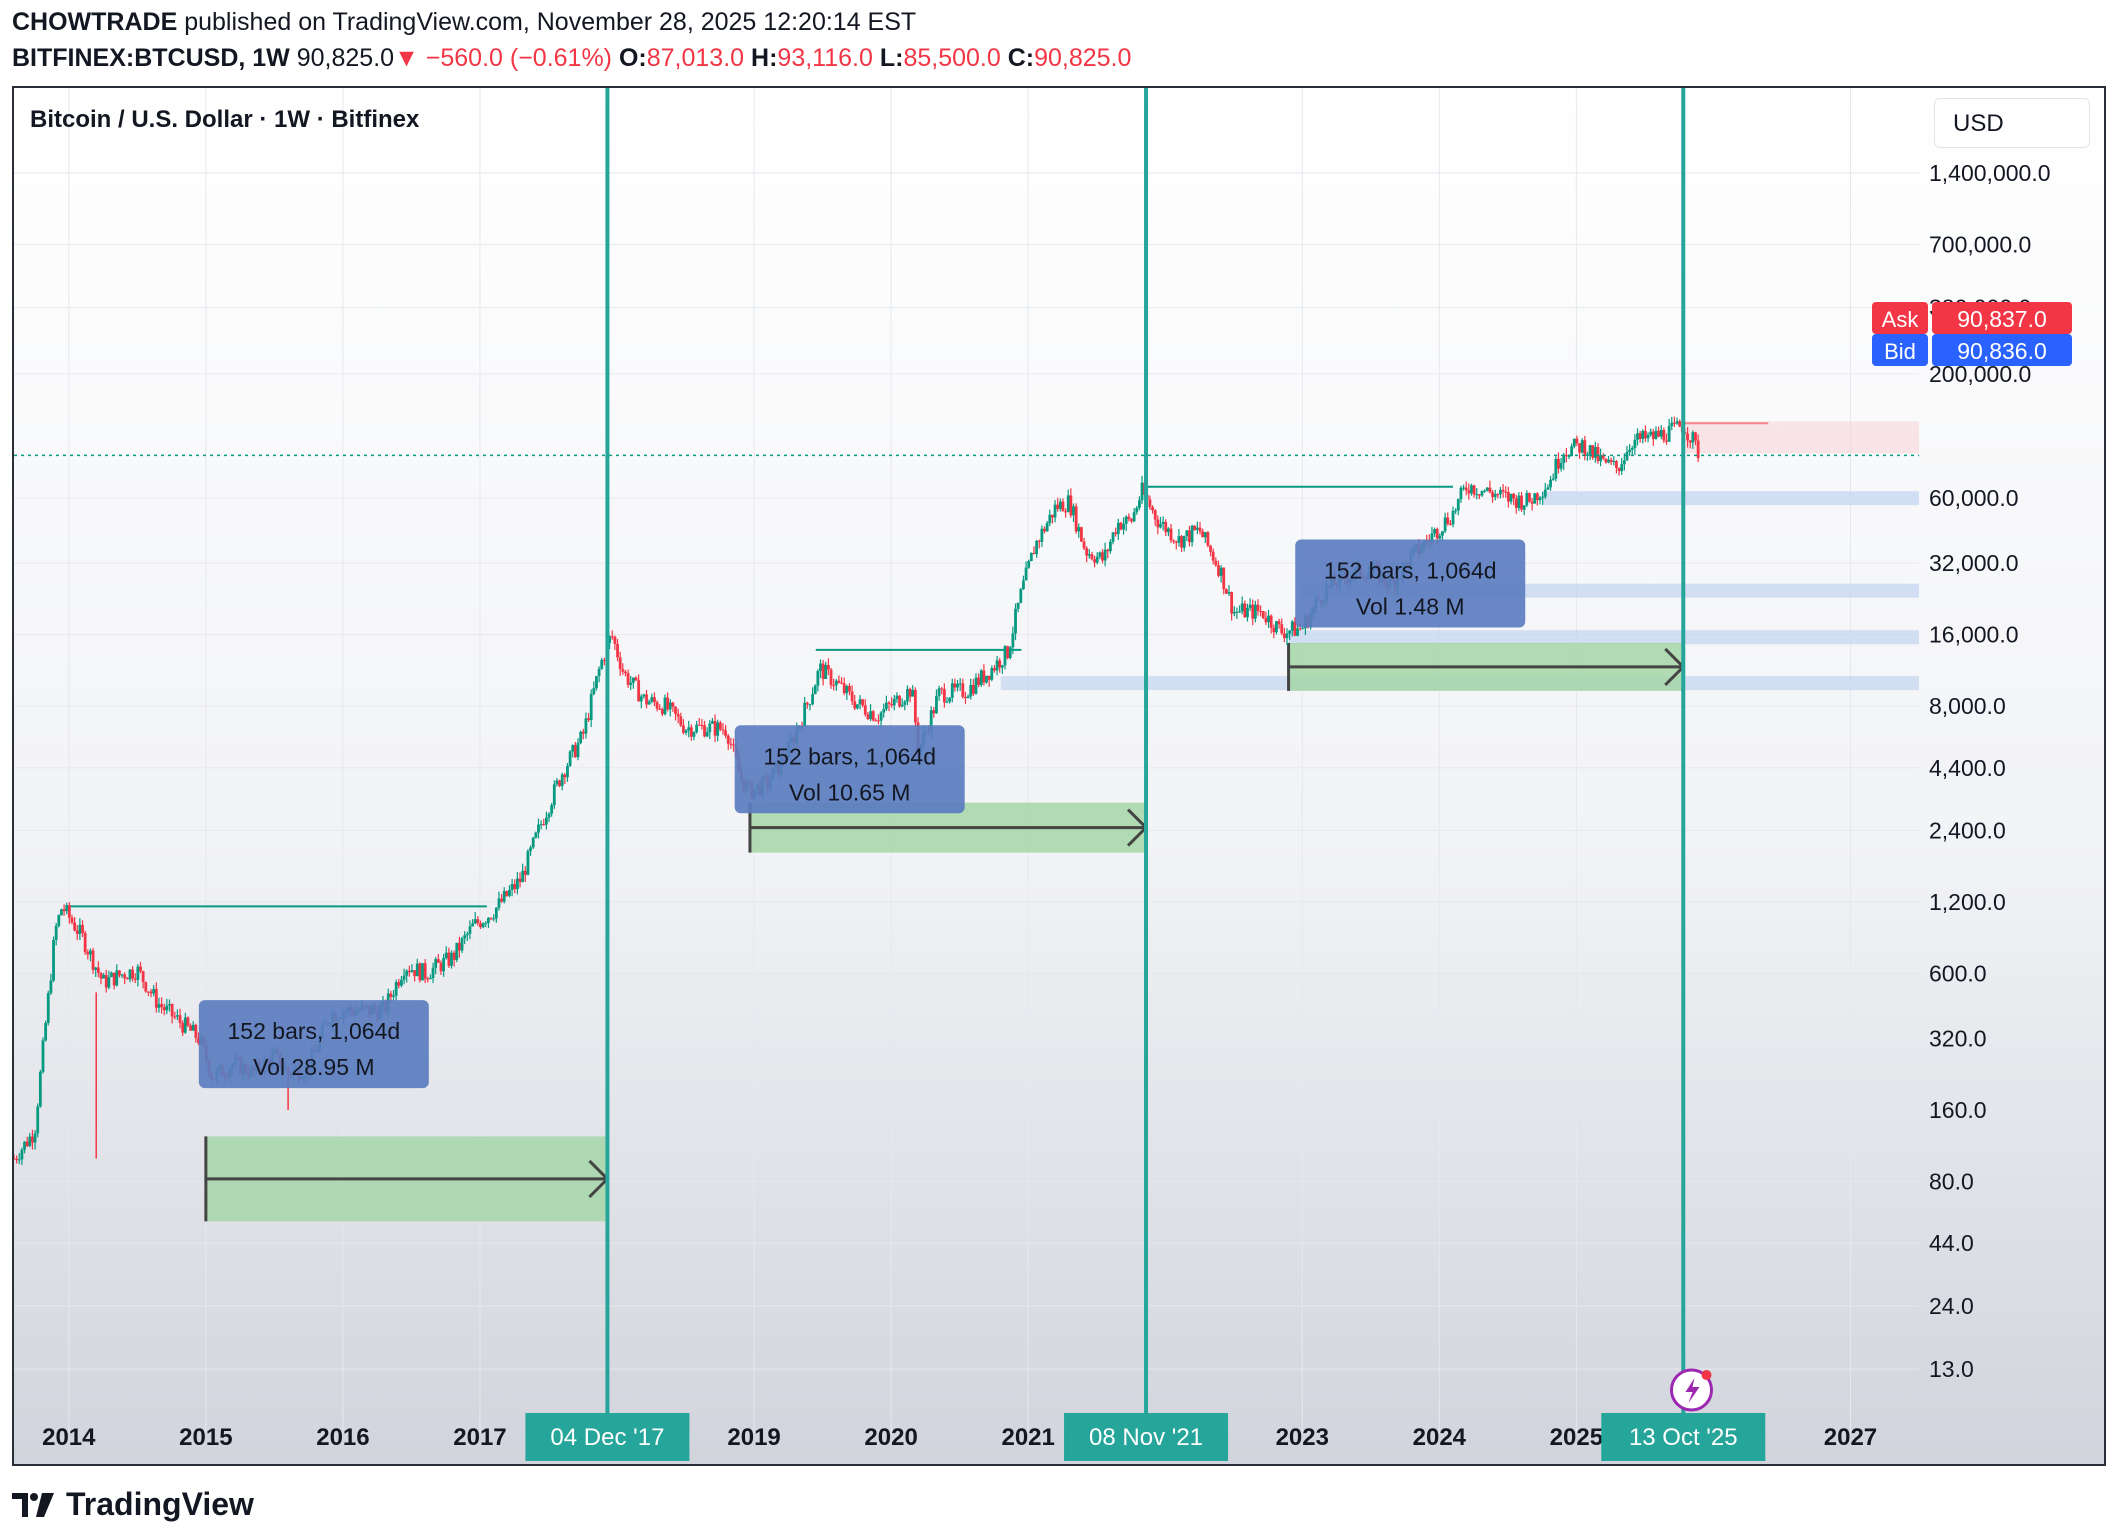 The height and width of the screenshot is (1540, 2118). Describe the element at coordinates (1974, 498) in the screenshot. I see `y-tick-label: 60,000.0` at that location.